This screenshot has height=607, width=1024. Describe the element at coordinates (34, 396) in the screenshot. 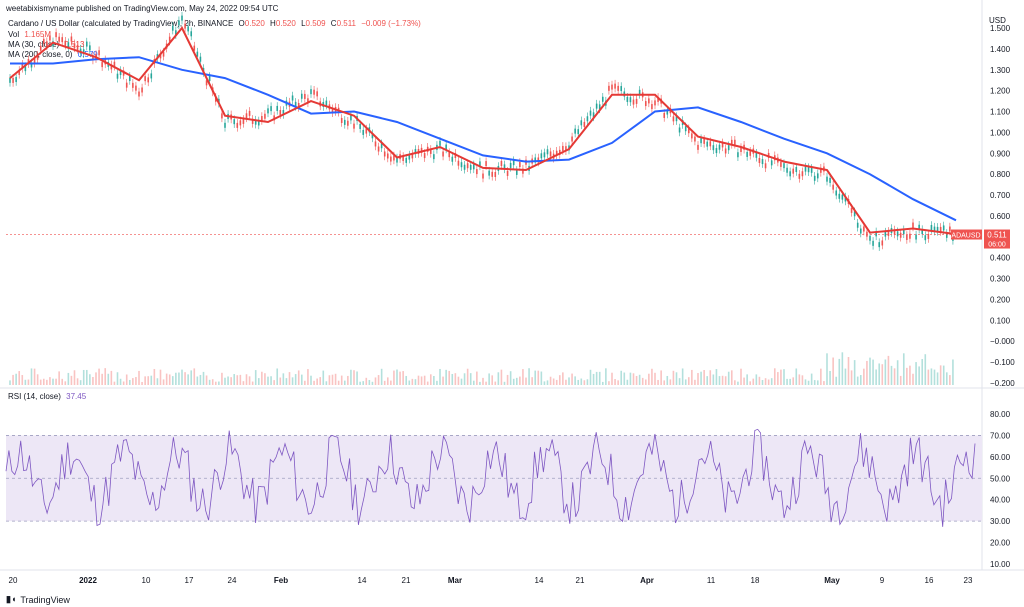

I see `rsi-label: RSI (14, close)` at that location.